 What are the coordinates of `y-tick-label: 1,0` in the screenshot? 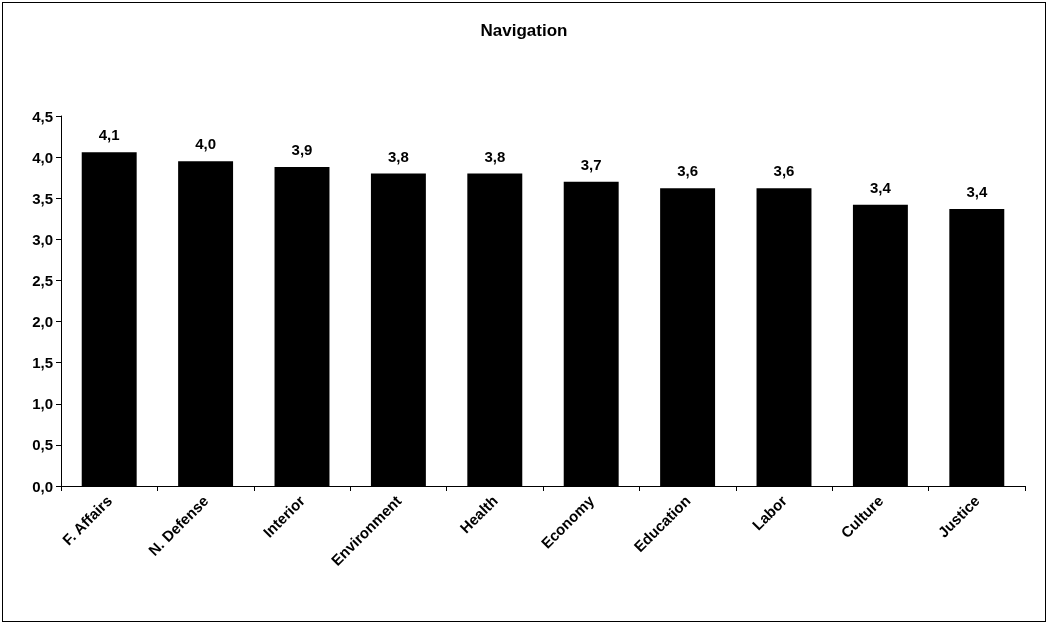 It's located at (42, 404).